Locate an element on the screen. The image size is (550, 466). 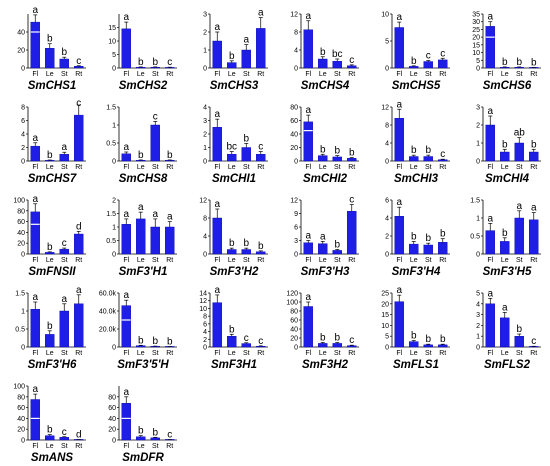
panel-smchs5: 0 5 10 a Fl b Le c St c Rt SmCHS5 is located at coordinates (415, 52).